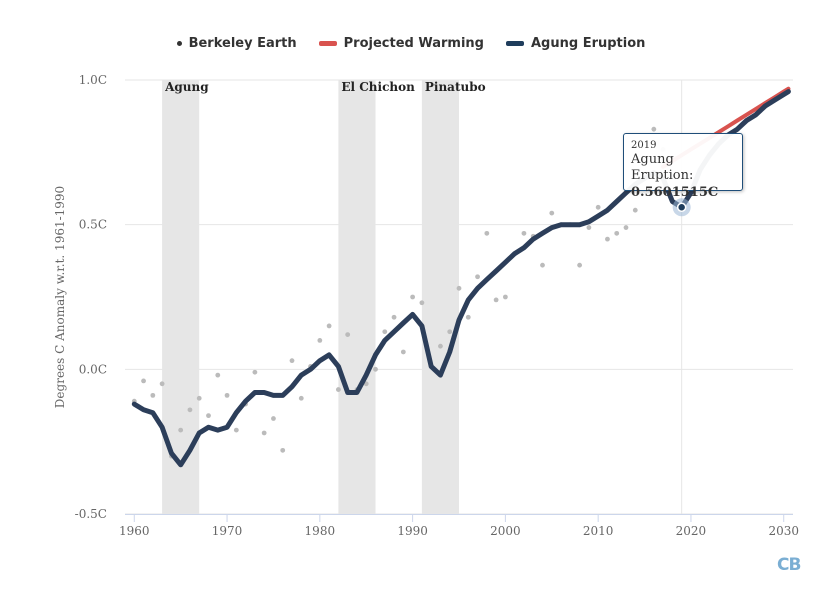 The width and height of the screenshot is (822, 599). What do you see at coordinates (459, 526) in the screenshot?
I see `x-axis: 1960 1970 1980 1990 2000 2010 2020 2030` at bounding box center [459, 526].